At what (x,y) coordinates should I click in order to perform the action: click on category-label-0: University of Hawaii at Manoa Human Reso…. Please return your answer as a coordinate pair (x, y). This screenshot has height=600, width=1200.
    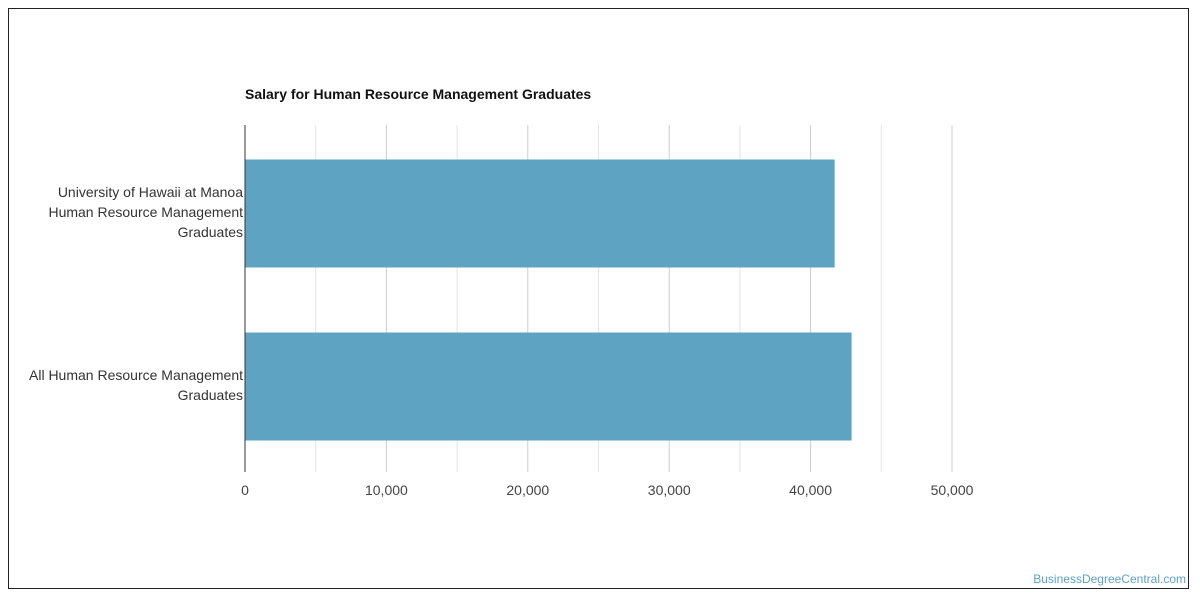
    Looking at the image, I should click on (123, 212).